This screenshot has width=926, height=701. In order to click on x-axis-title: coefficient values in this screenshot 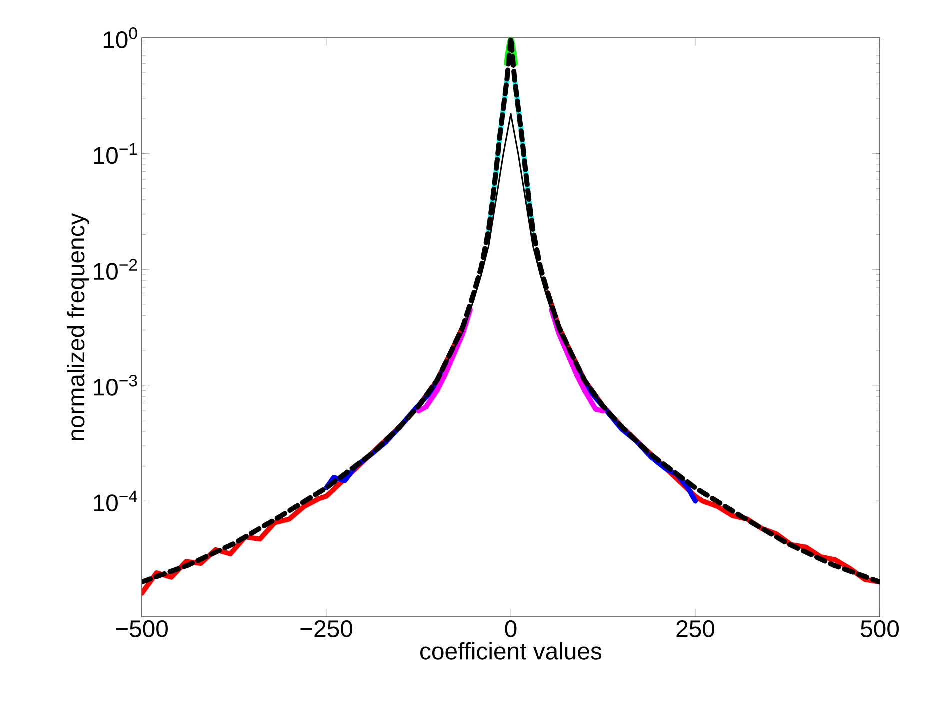, I will do `click(511, 651)`.